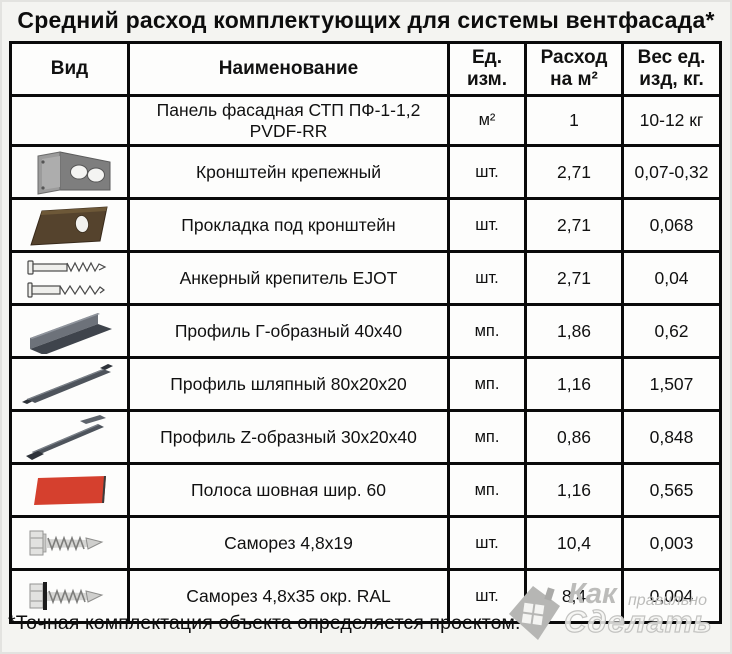 This screenshot has width=732, height=654. Describe the element at coordinates (671, 225) in the screenshot. I see `weight-value: 0,068` at that location.